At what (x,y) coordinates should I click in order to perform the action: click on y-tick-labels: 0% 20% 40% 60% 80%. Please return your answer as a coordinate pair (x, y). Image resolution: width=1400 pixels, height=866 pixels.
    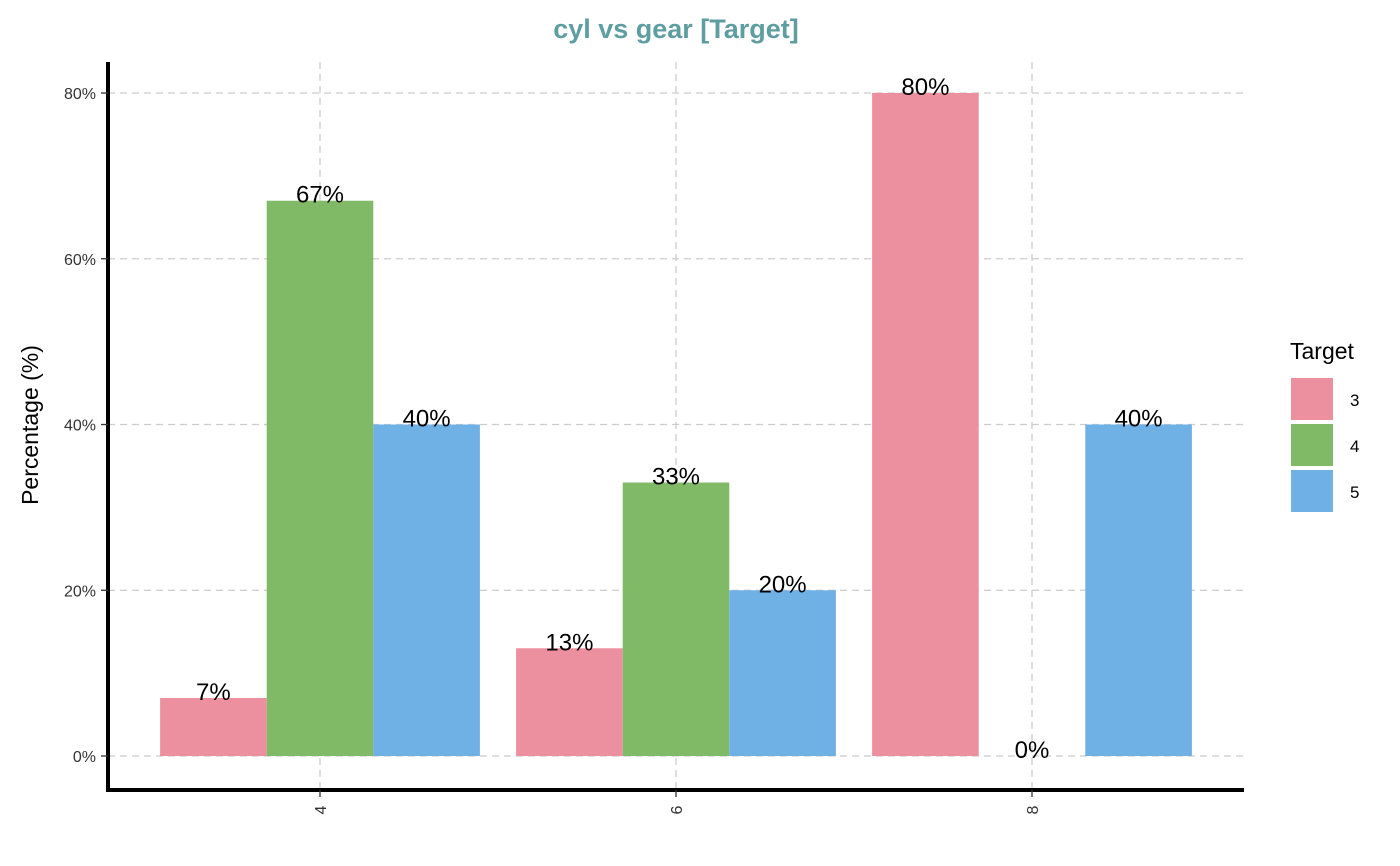
    Looking at the image, I should click on (86, 426).